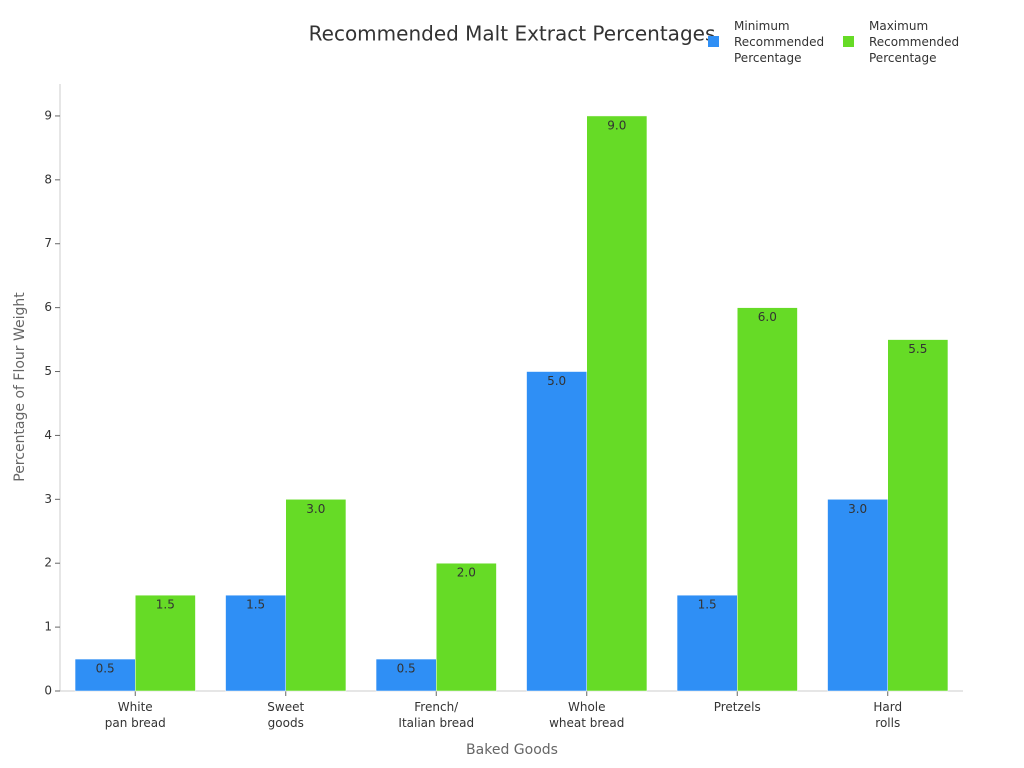 Image resolution: width=1024 pixels, height=768 pixels. Describe the element at coordinates (48, 627) in the screenshot. I see `y-tick-label: 1` at that location.